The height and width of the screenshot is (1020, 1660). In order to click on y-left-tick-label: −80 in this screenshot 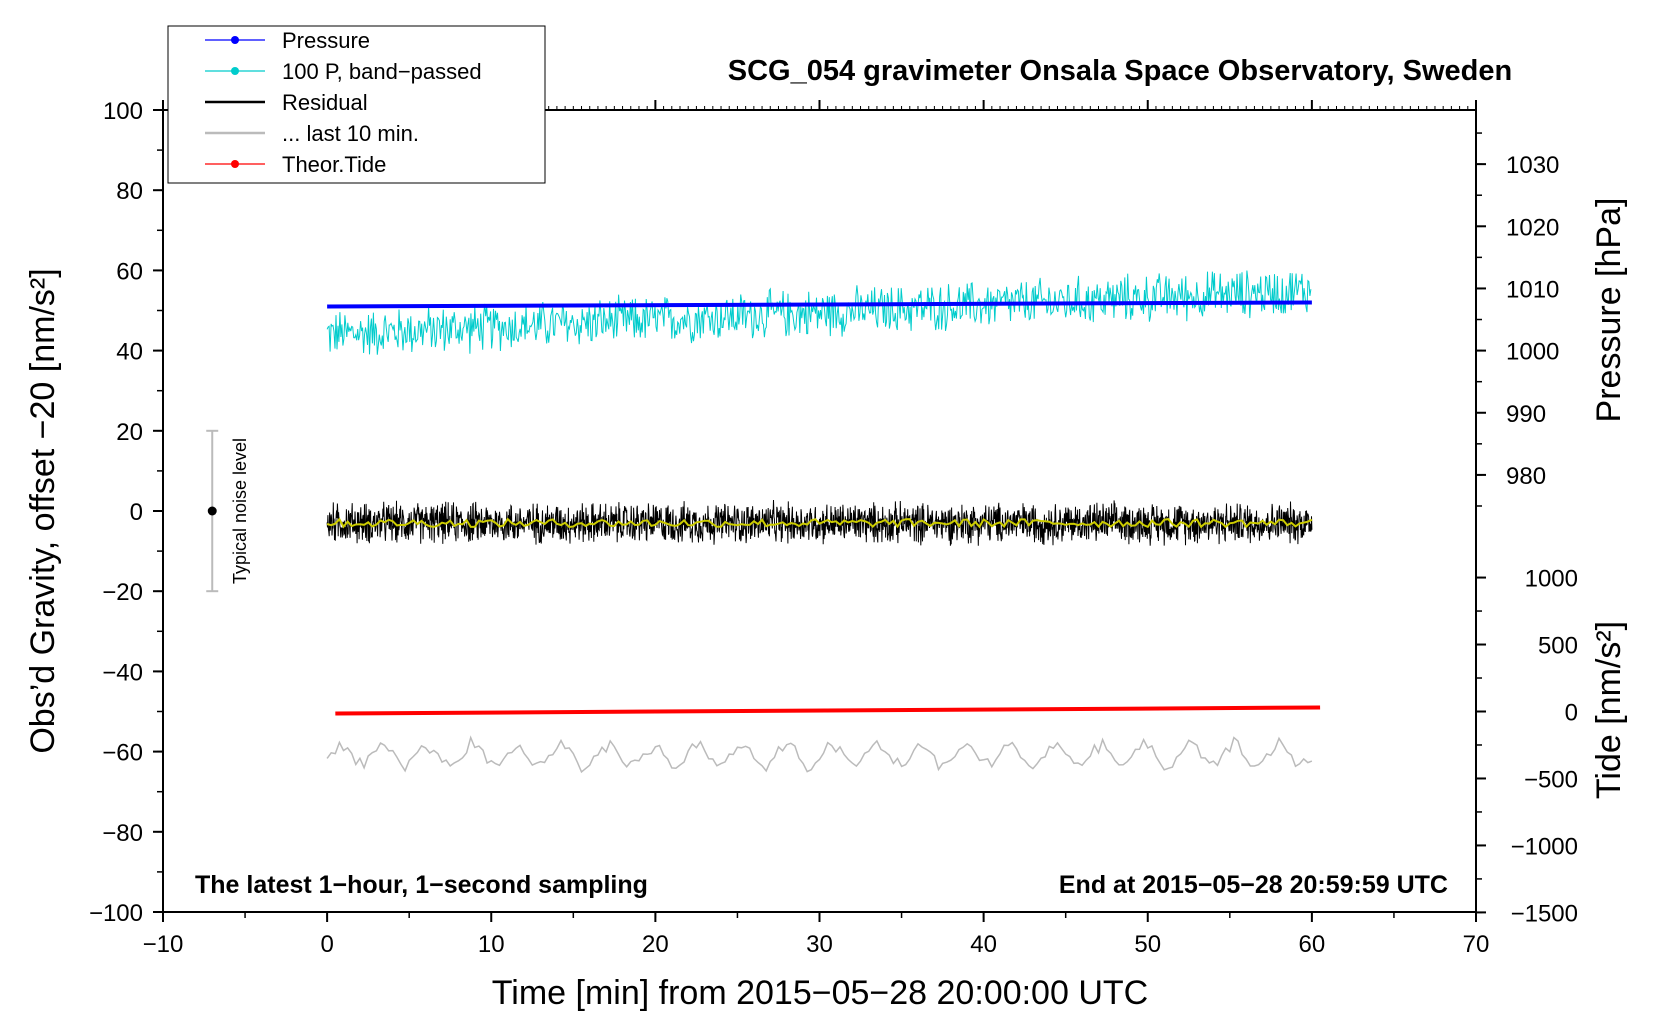, I will do `click(122, 833)`.